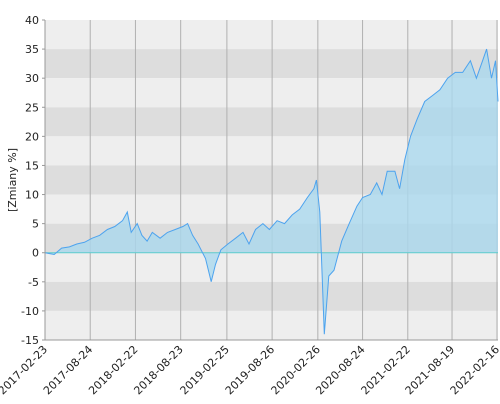 This screenshot has width=500, height=404. What do you see at coordinates (35, 253) in the screenshot?
I see `y-tick-label: 0` at bounding box center [35, 253].